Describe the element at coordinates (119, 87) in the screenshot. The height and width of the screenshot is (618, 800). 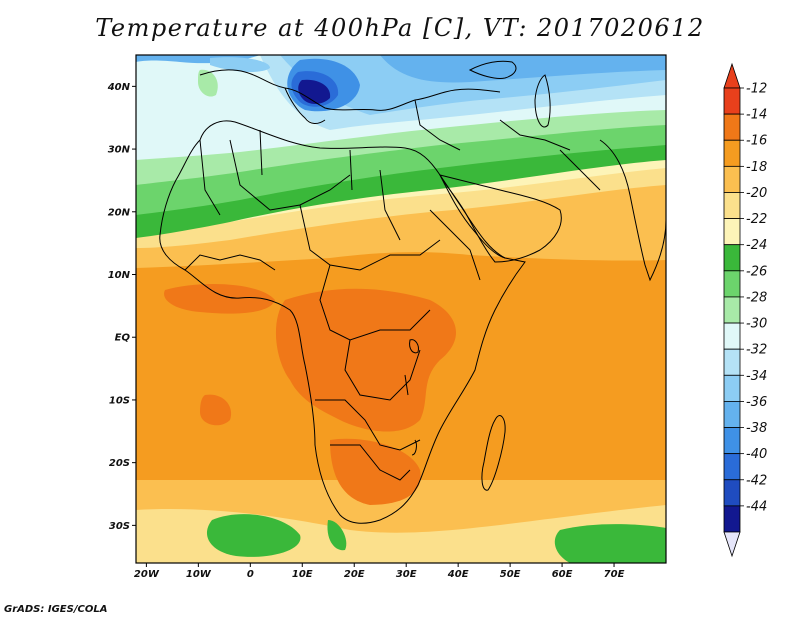
I see `lat-tick-label: 40N` at that location.